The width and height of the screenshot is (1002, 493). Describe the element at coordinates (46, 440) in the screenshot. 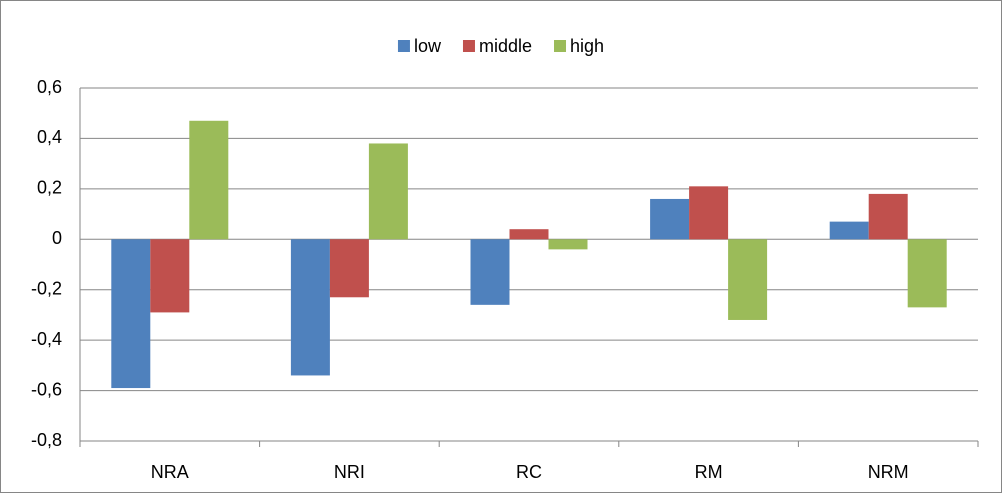

I see `y-tick-label: -0,8` at that location.